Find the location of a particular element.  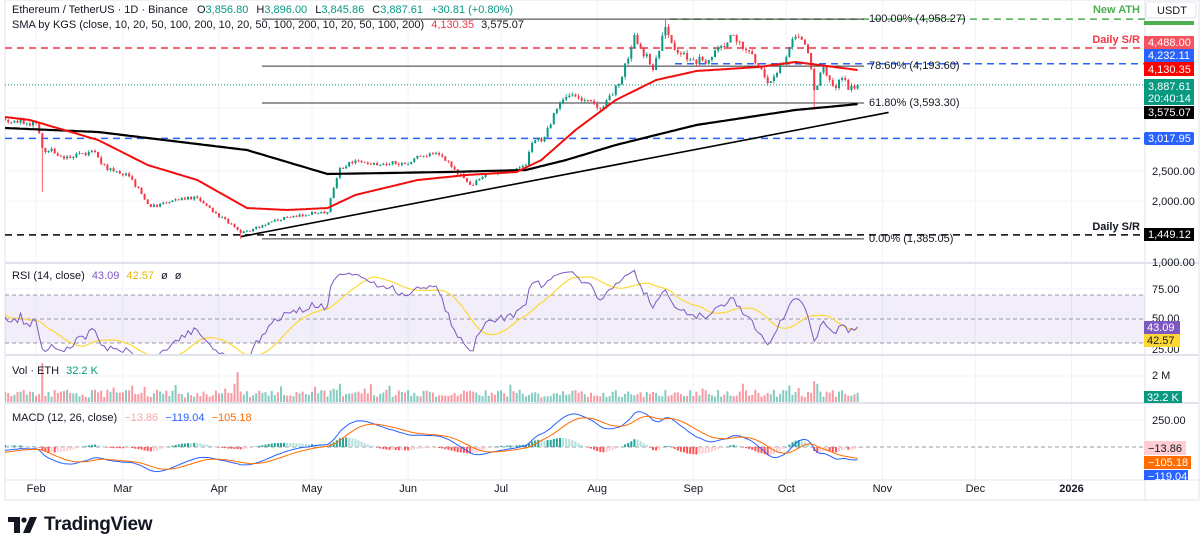

macd-pane is located at coordinates (572, 442).